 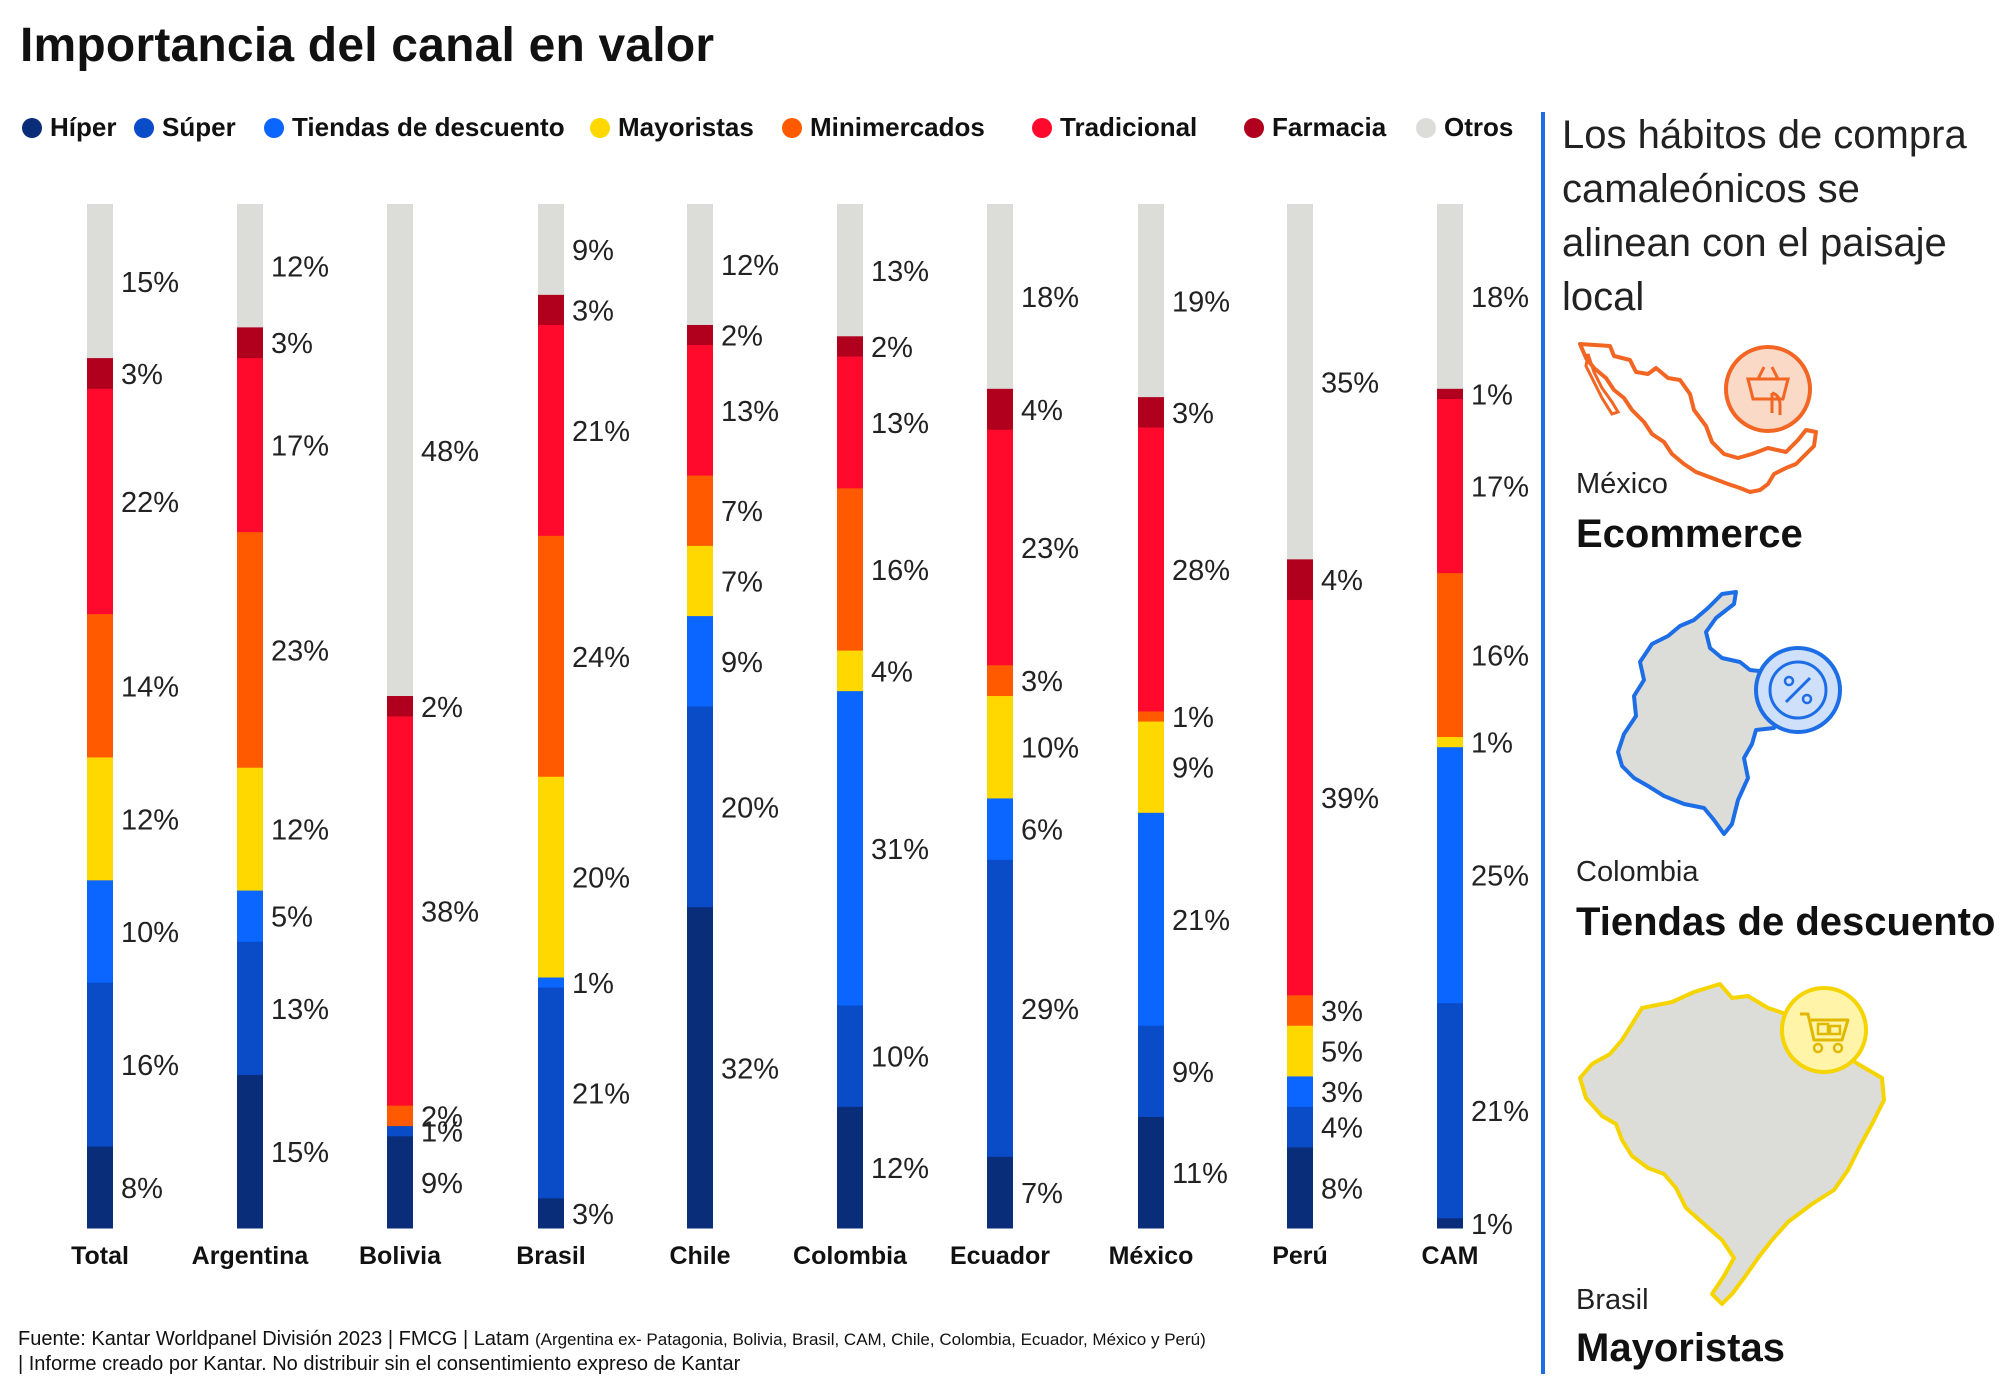 I want to click on category-label: CAM, so click(x=1450, y=1256).